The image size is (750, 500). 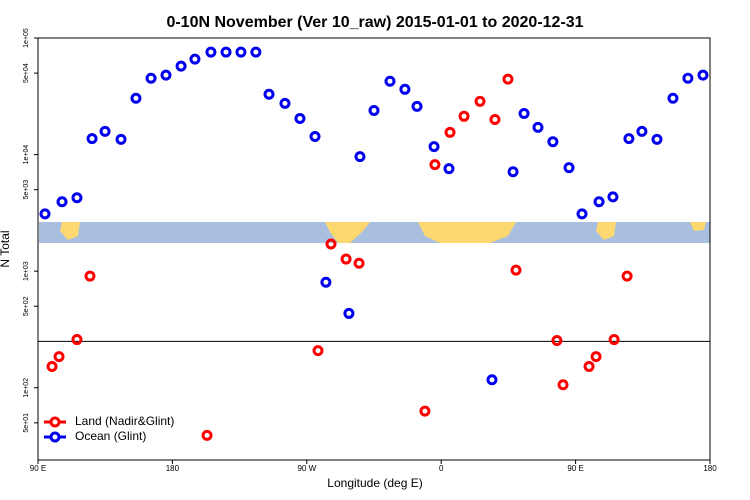 What do you see at coordinates (26, 155) in the screenshot?
I see `y-tick-label: 1e+04` at bounding box center [26, 155].